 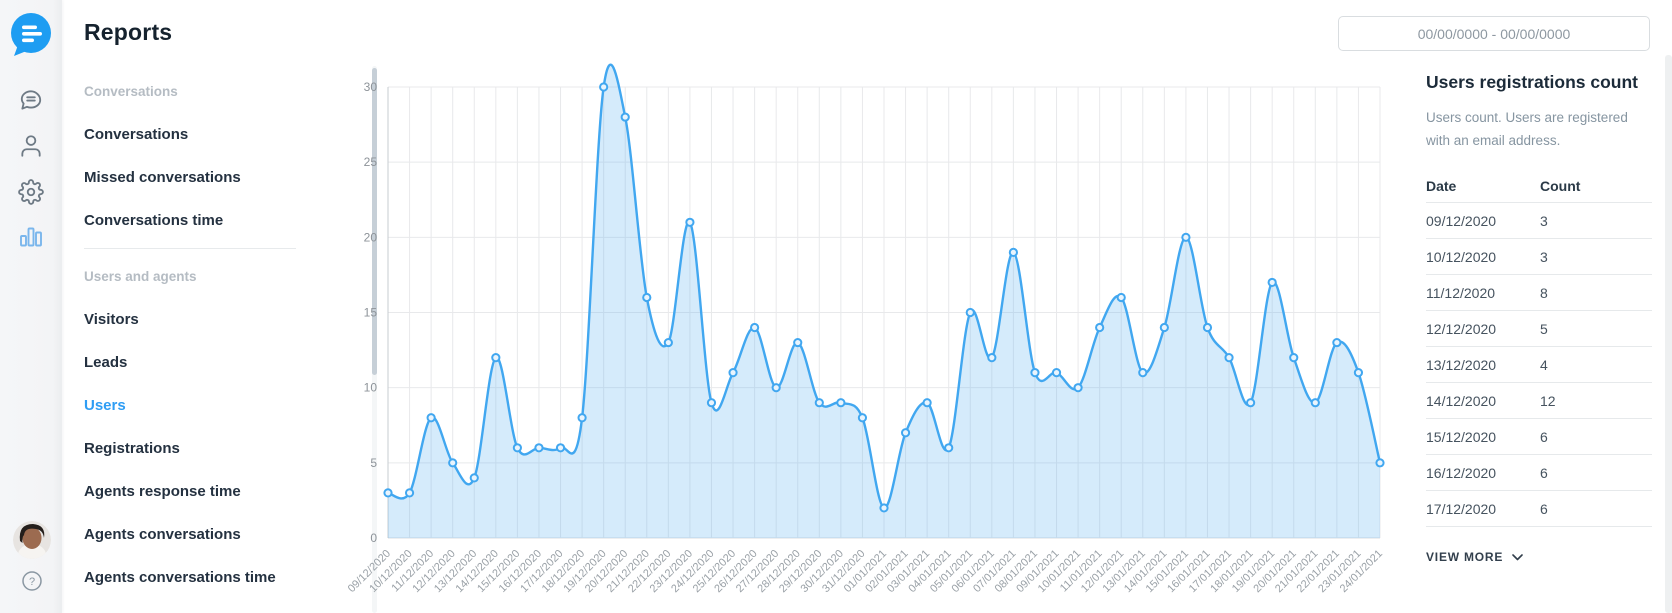 What do you see at coordinates (136, 134) in the screenshot?
I see `sidebar-item-conversations: Conversations` at bounding box center [136, 134].